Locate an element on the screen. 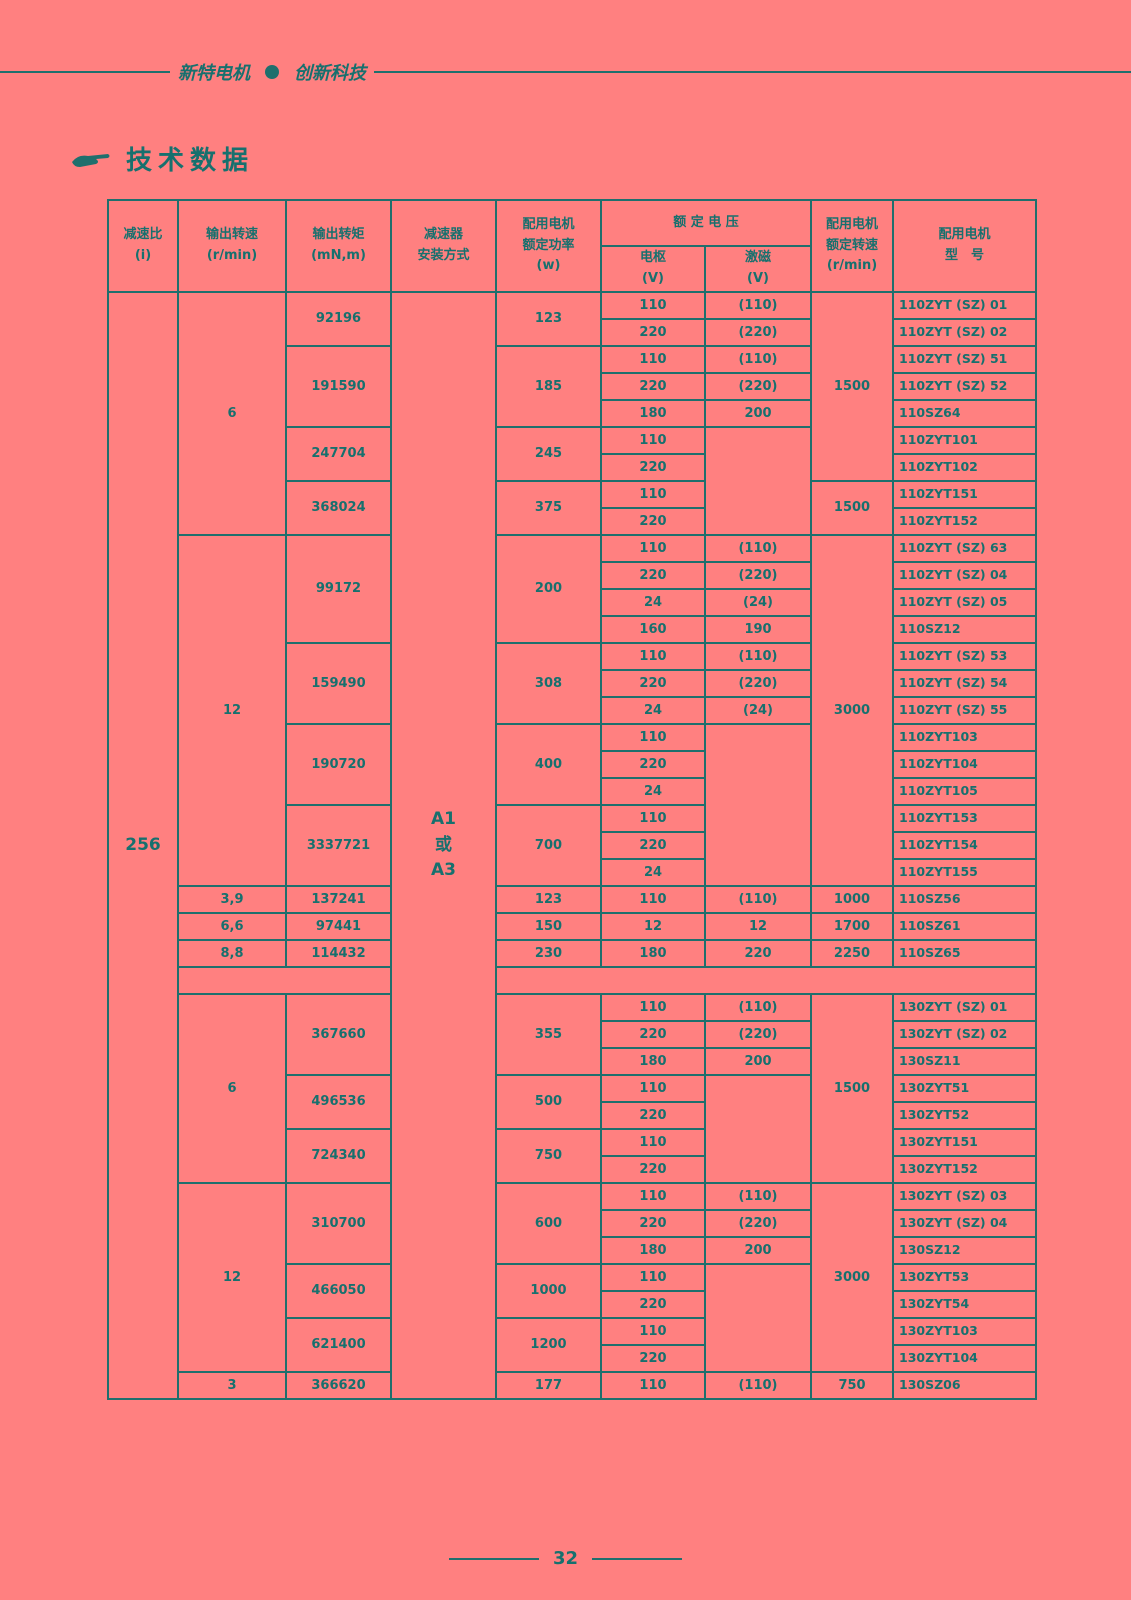  cell: 3 is located at coordinates (232, 1385).